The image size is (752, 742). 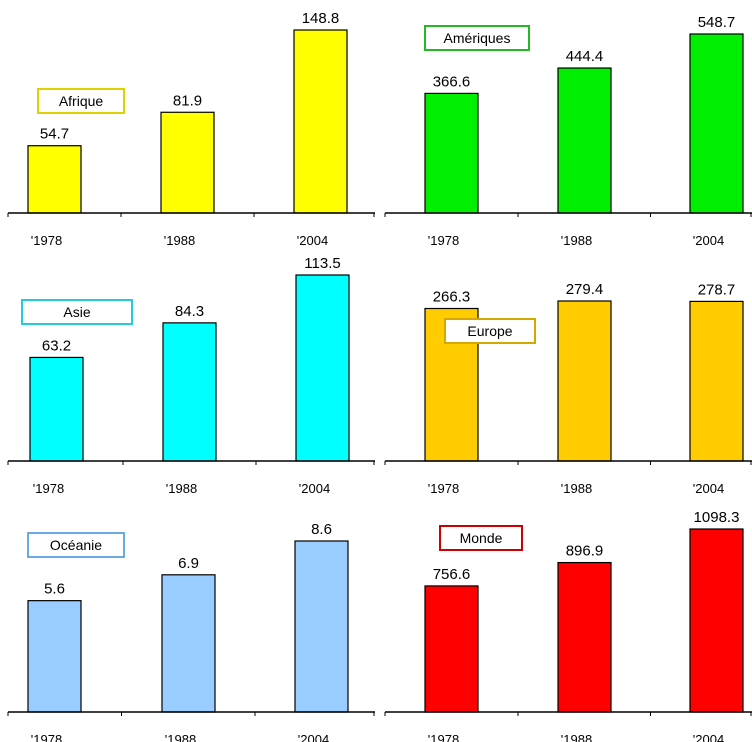 What do you see at coordinates (717, 517) in the screenshot?
I see `bar-value-label: 1098.3` at bounding box center [717, 517].